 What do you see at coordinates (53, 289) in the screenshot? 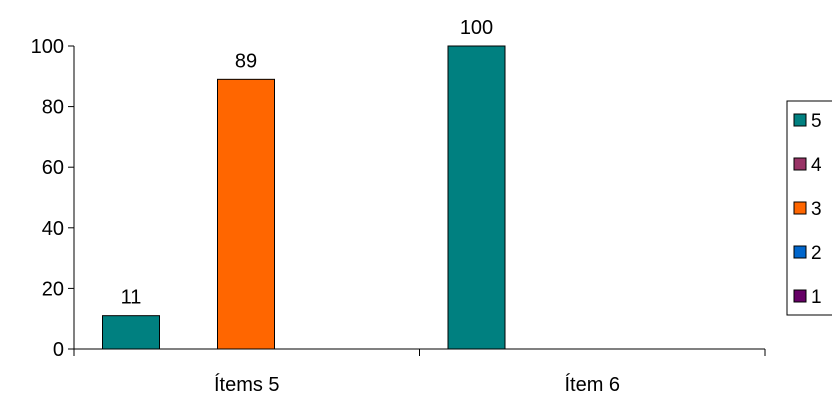
I see `y-tick-label: 20` at bounding box center [53, 289].